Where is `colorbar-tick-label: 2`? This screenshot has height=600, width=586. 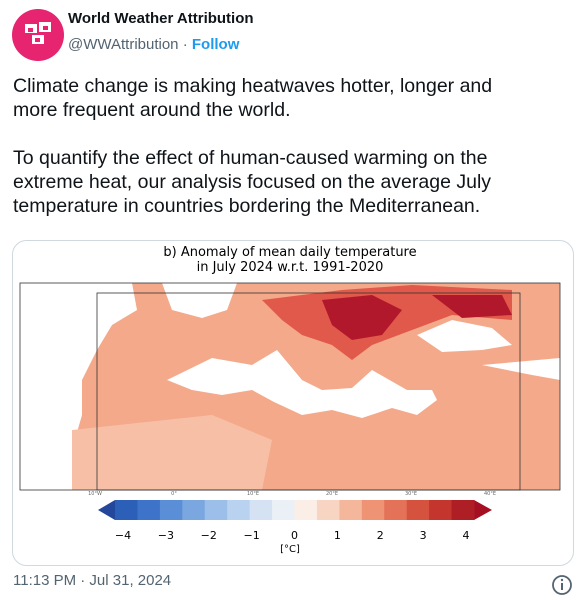 colorbar-tick-label: 2 is located at coordinates (380, 535).